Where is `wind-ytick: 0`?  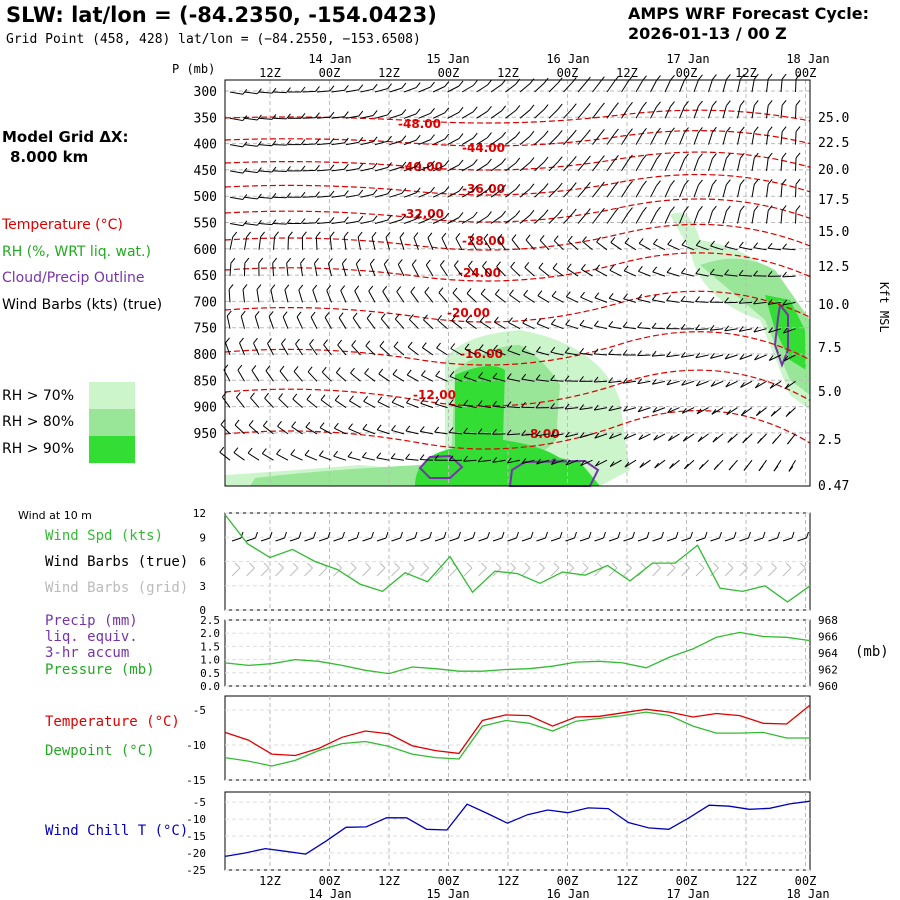
wind-ytick: 0 is located at coordinates (202, 610).